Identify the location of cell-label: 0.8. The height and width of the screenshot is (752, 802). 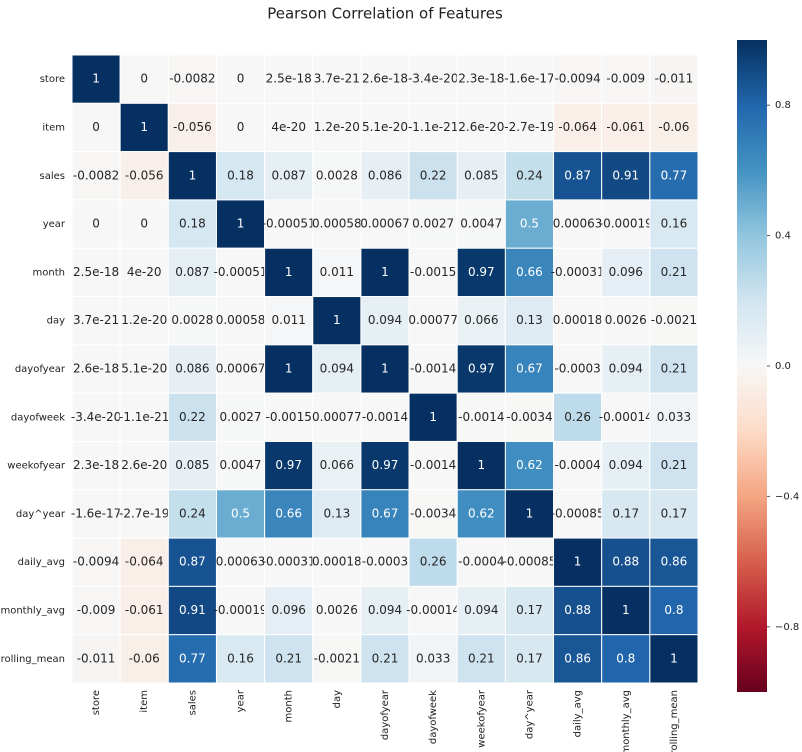
(625, 658).